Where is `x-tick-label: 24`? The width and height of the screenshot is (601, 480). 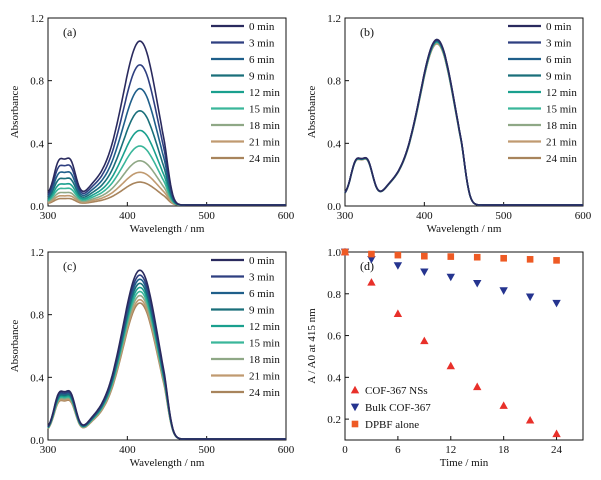
x-tick-label: 24 is located at coordinates (557, 450).